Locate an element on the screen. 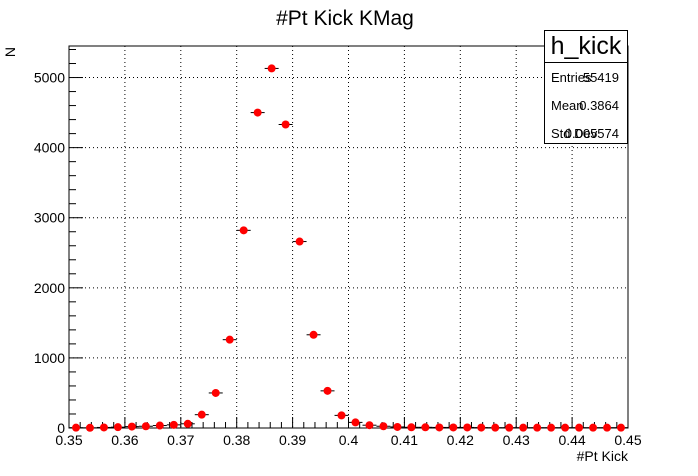  chart-title: #Pt Kick KMag is located at coordinates (345, 18).